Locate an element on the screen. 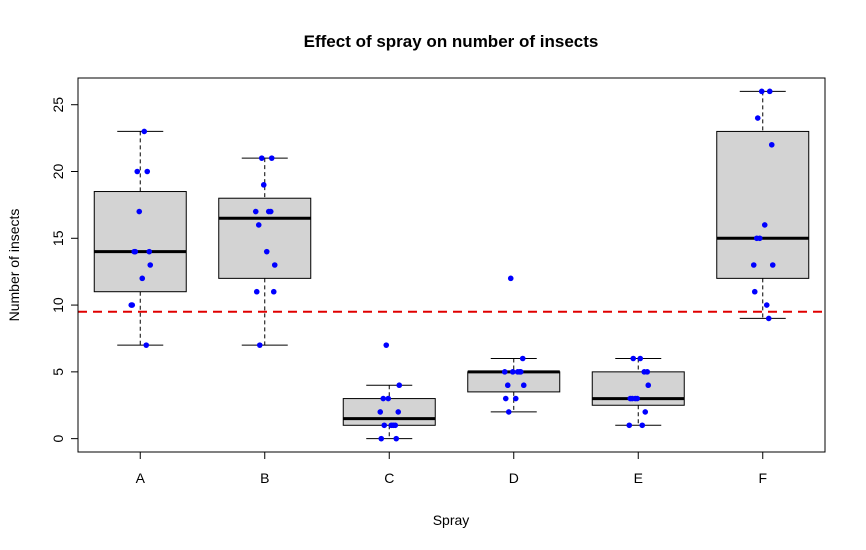  y-tick-label: 25 is located at coordinates (58, 105).